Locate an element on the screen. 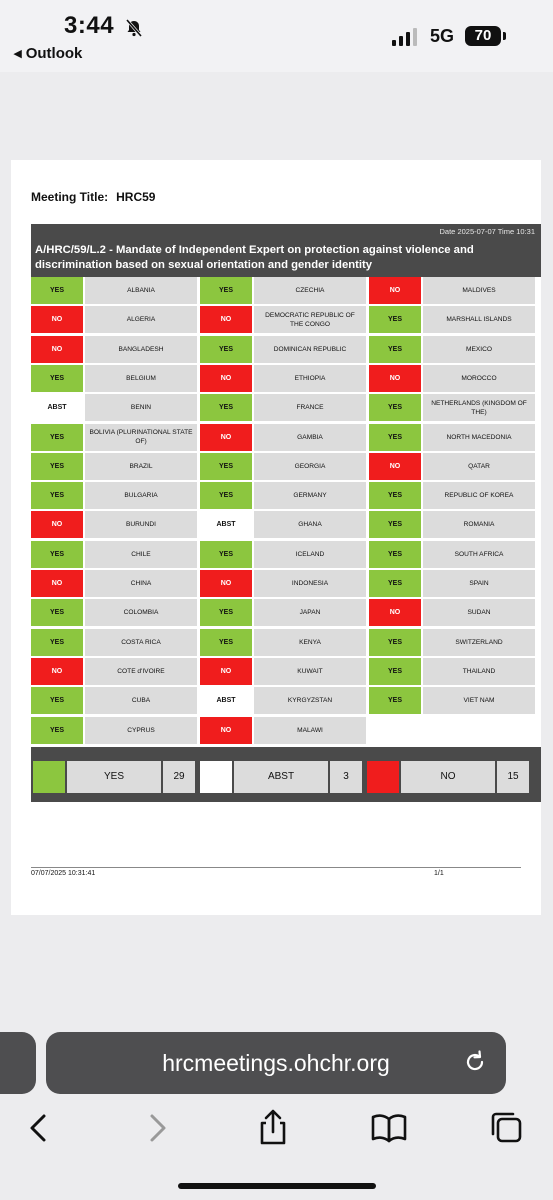  home-indicator is located at coordinates (277, 1186).